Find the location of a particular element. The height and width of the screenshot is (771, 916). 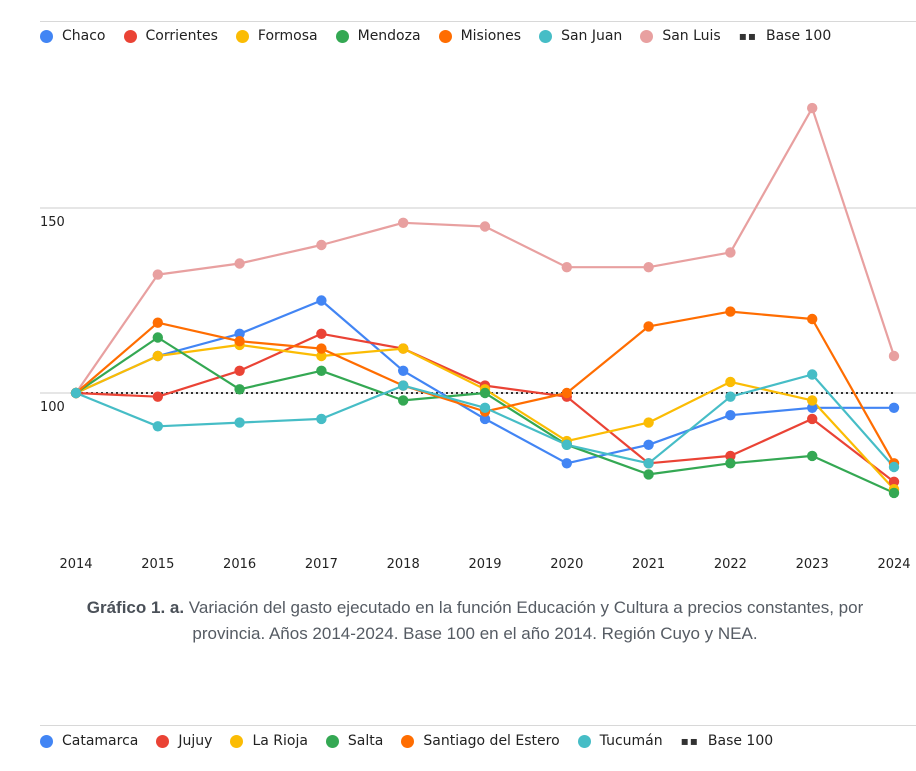

legend-bottom-item: La Rioja is located at coordinates (269, 741).